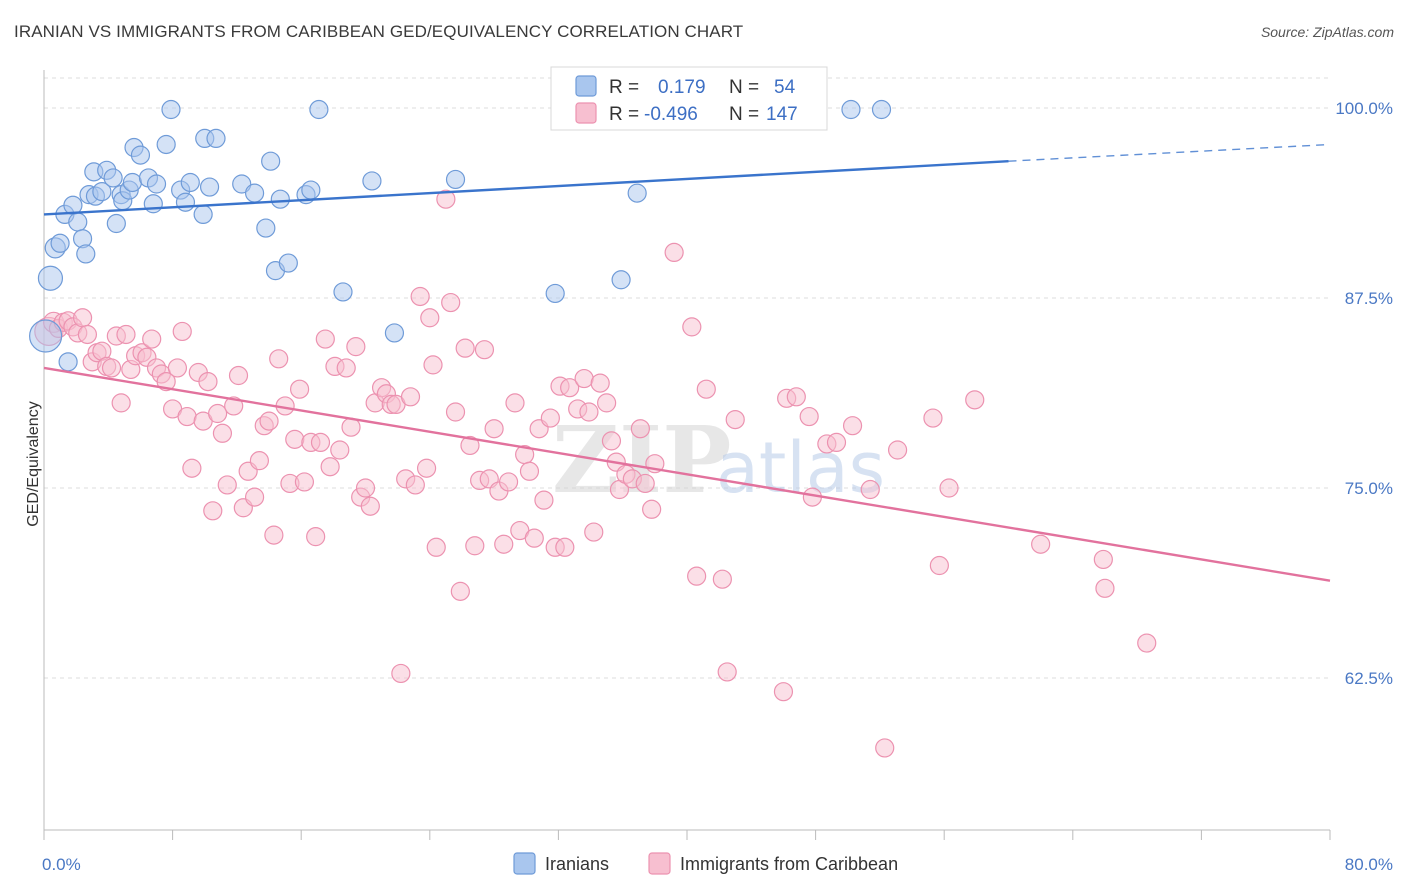 Image resolution: width=1406 pixels, height=892 pixels. What do you see at coordinates (1369, 488) in the screenshot?
I see `y-tick-label: 75.0%` at bounding box center [1369, 488].